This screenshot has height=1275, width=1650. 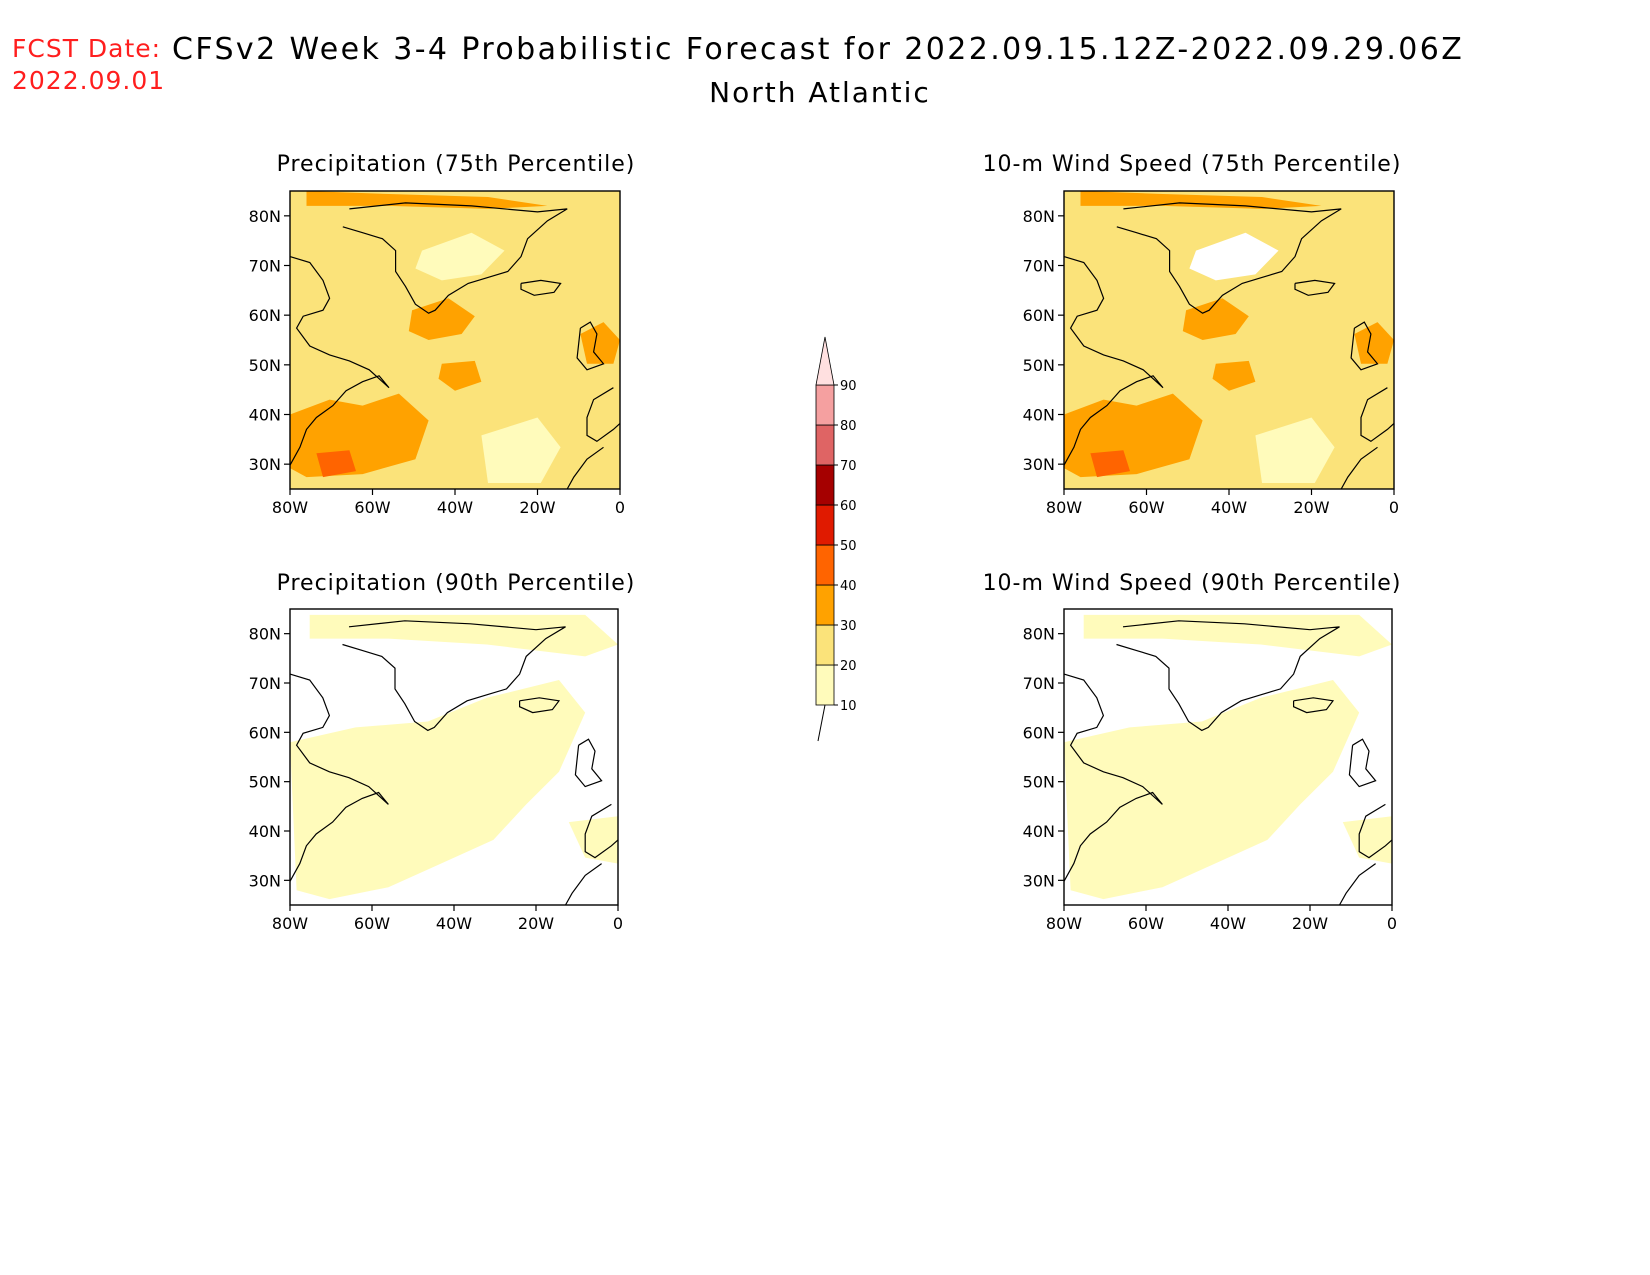 I want to click on colorbar-label: 50, so click(x=848, y=546).